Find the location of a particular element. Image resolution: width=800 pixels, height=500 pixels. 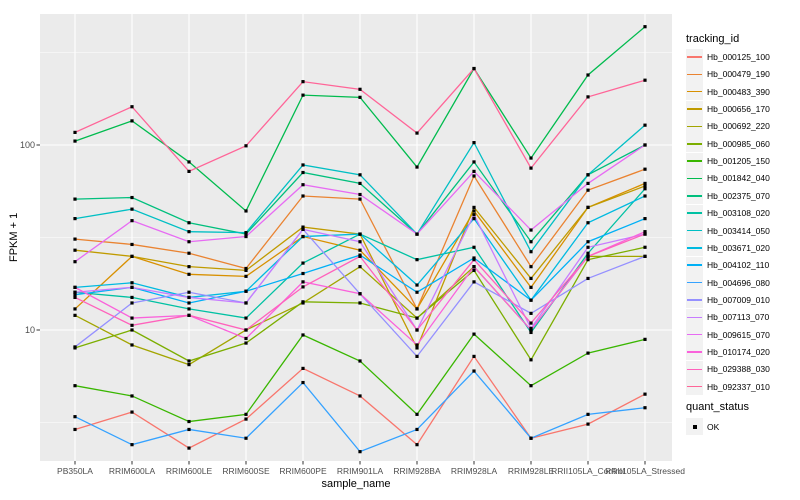

legend-item-Hb_000656_170: Hb_000656_170 is located at coordinates (728, 109).